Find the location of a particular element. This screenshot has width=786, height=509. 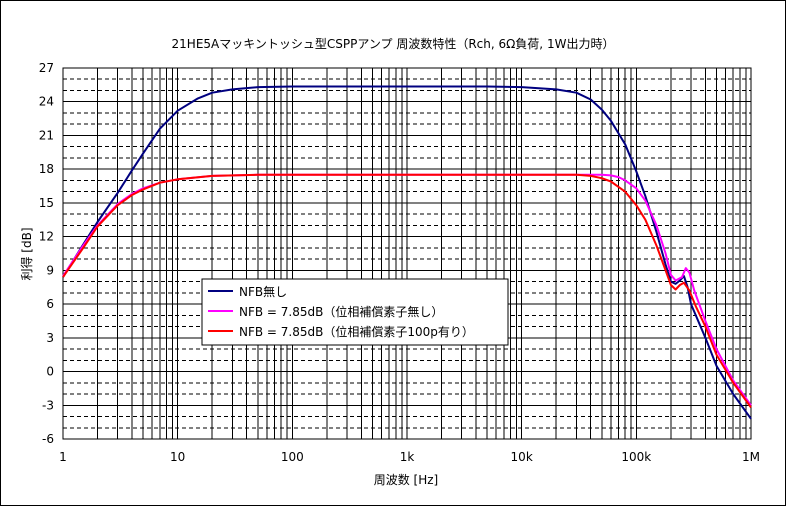

legend-label-1: NFB無し is located at coordinates (263, 291).